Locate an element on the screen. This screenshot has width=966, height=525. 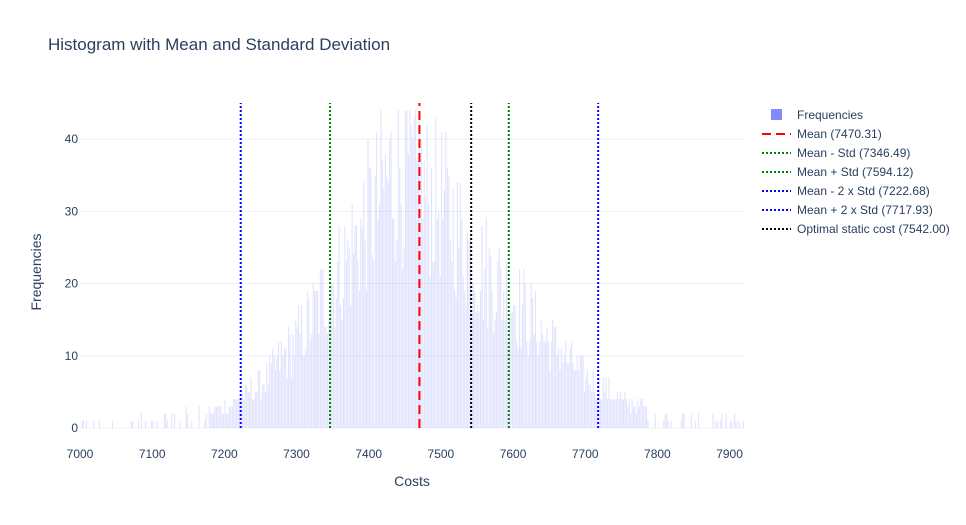
x-tick-label: 7200 is located at coordinates (224, 454).